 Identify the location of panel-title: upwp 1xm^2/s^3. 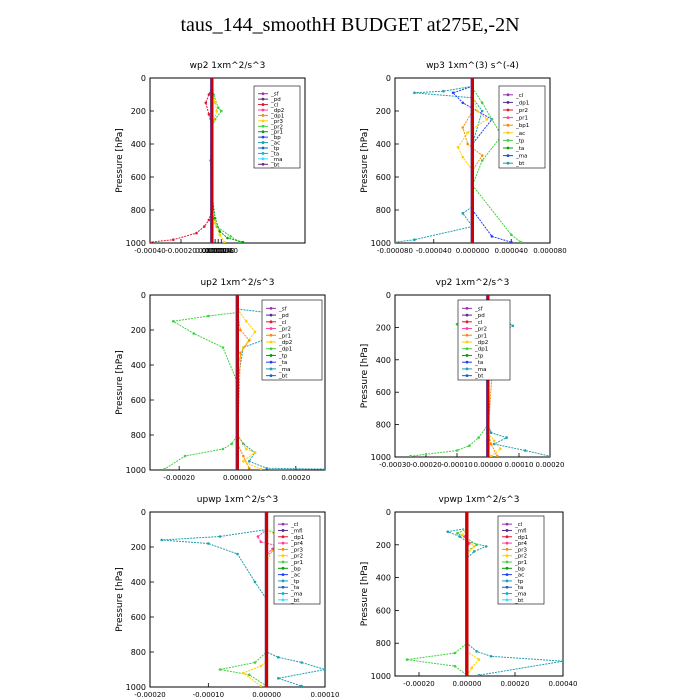
(237, 500).